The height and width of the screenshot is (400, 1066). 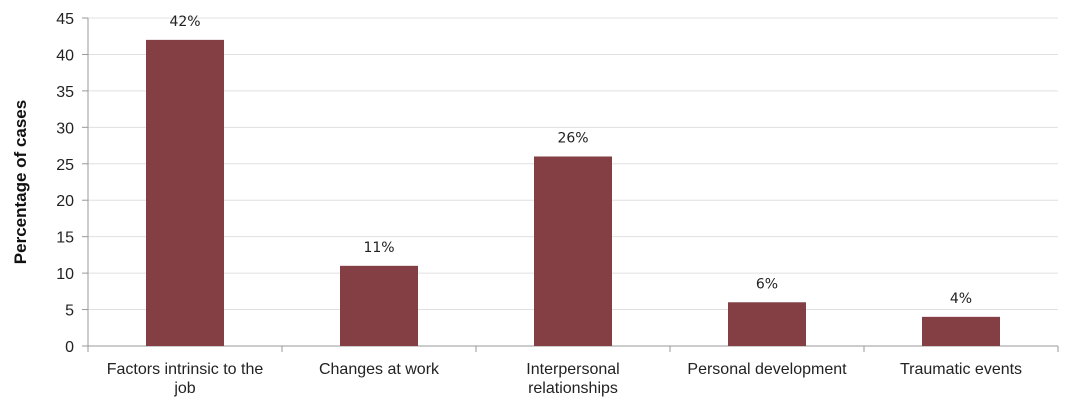 What do you see at coordinates (767, 284) in the screenshot?
I see `data-label: 6%` at bounding box center [767, 284].